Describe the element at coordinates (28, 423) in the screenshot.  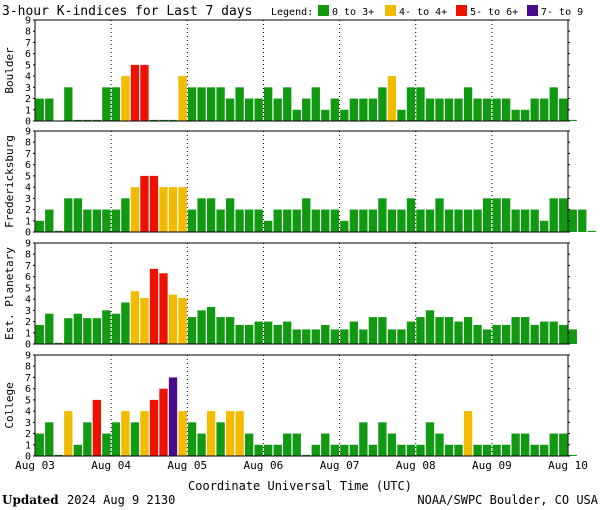
I see `y-tick-label: 3` at that location.